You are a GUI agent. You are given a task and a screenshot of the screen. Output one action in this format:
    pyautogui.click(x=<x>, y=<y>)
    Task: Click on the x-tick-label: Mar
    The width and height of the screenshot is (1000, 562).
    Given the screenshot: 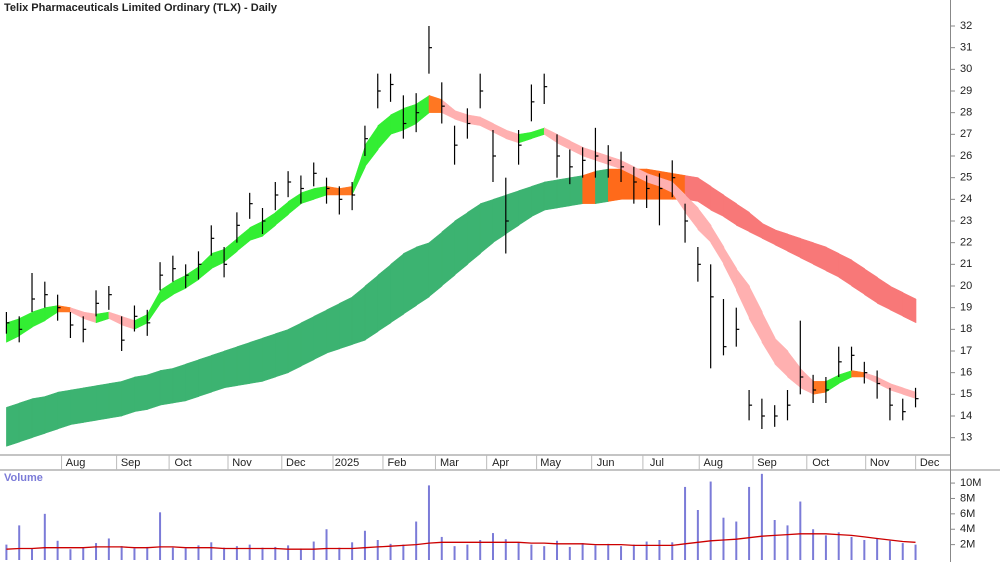 What is the action you would take?
    pyautogui.click(x=449, y=463)
    